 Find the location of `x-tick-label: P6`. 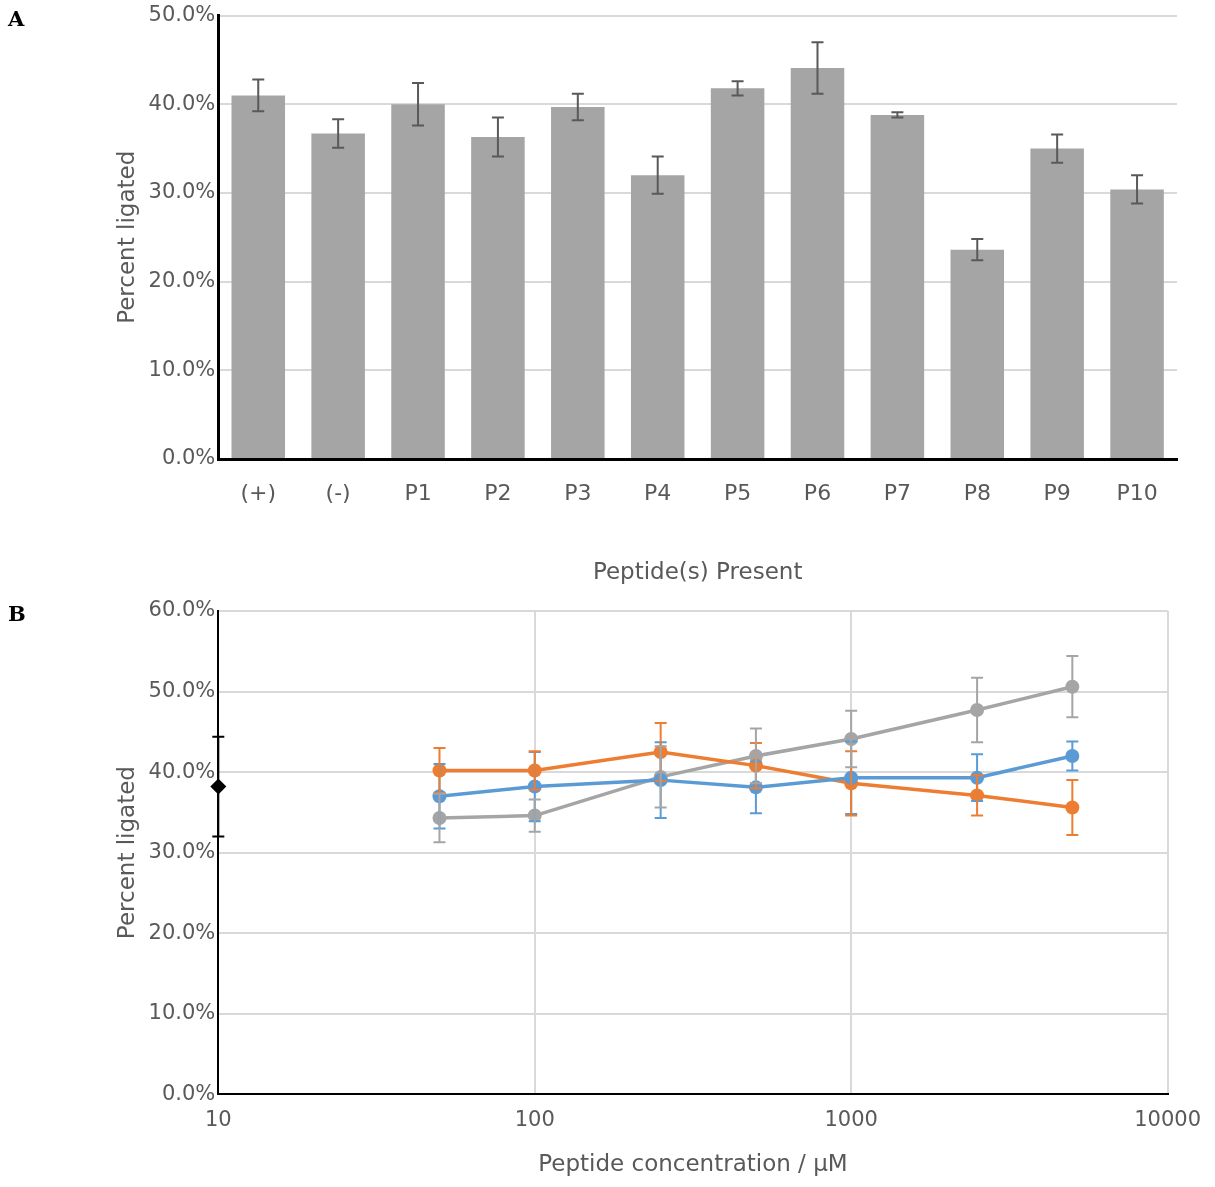

x-tick-label: P6 is located at coordinates (817, 492).